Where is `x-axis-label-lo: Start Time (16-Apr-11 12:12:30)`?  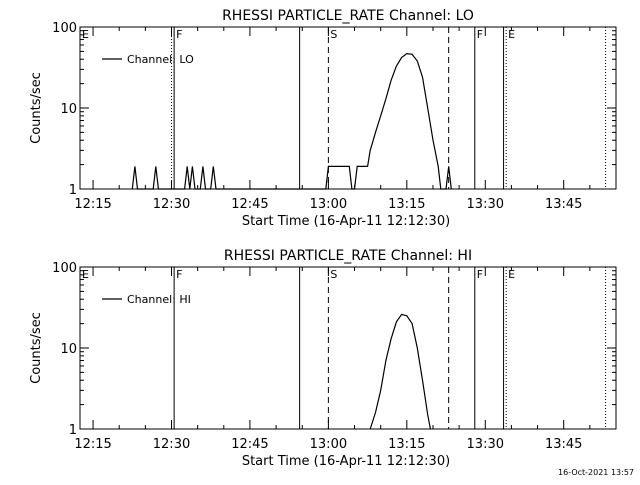 x-axis-label-lo: Start Time (16-Apr-11 12:12:30) is located at coordinates (346, 221).